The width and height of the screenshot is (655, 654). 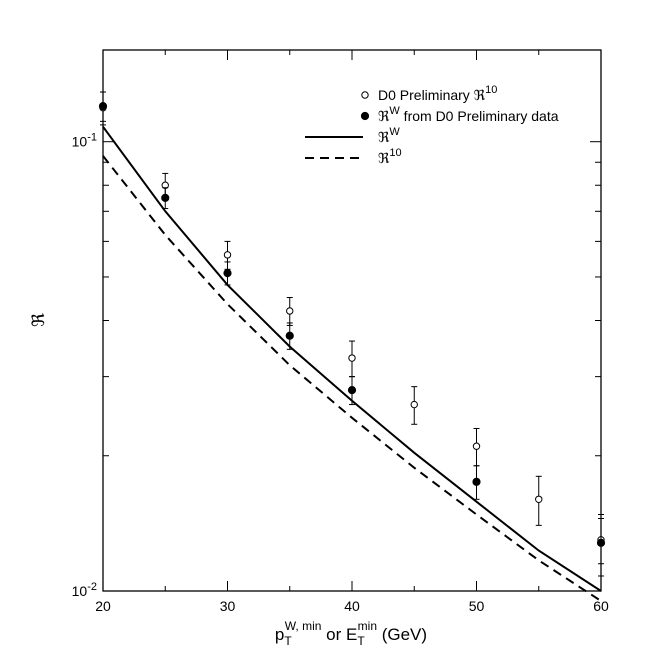 What do you see at coordinates (352, 606) in the screenshot?
I see `x-tick-label: 40` at bounding box center [352, 606].